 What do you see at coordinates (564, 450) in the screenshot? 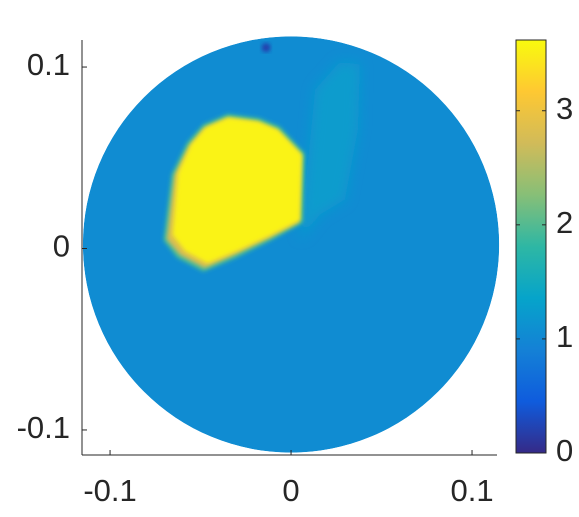
I see `colorbar-tick-label: 0` at bounding box center [564, 450].